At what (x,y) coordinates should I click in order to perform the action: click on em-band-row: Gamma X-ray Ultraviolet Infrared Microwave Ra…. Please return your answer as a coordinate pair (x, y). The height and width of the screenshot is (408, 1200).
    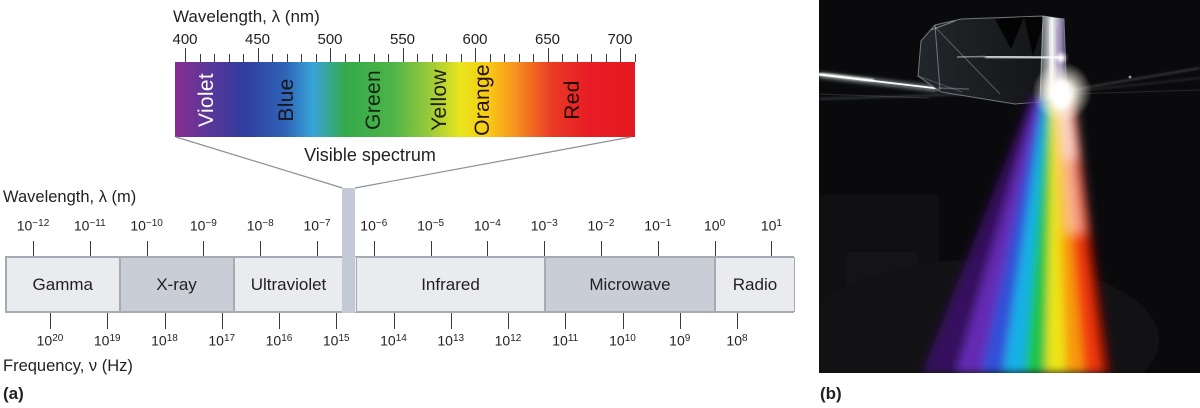
    Looking at the image, I should click on (400, 284).